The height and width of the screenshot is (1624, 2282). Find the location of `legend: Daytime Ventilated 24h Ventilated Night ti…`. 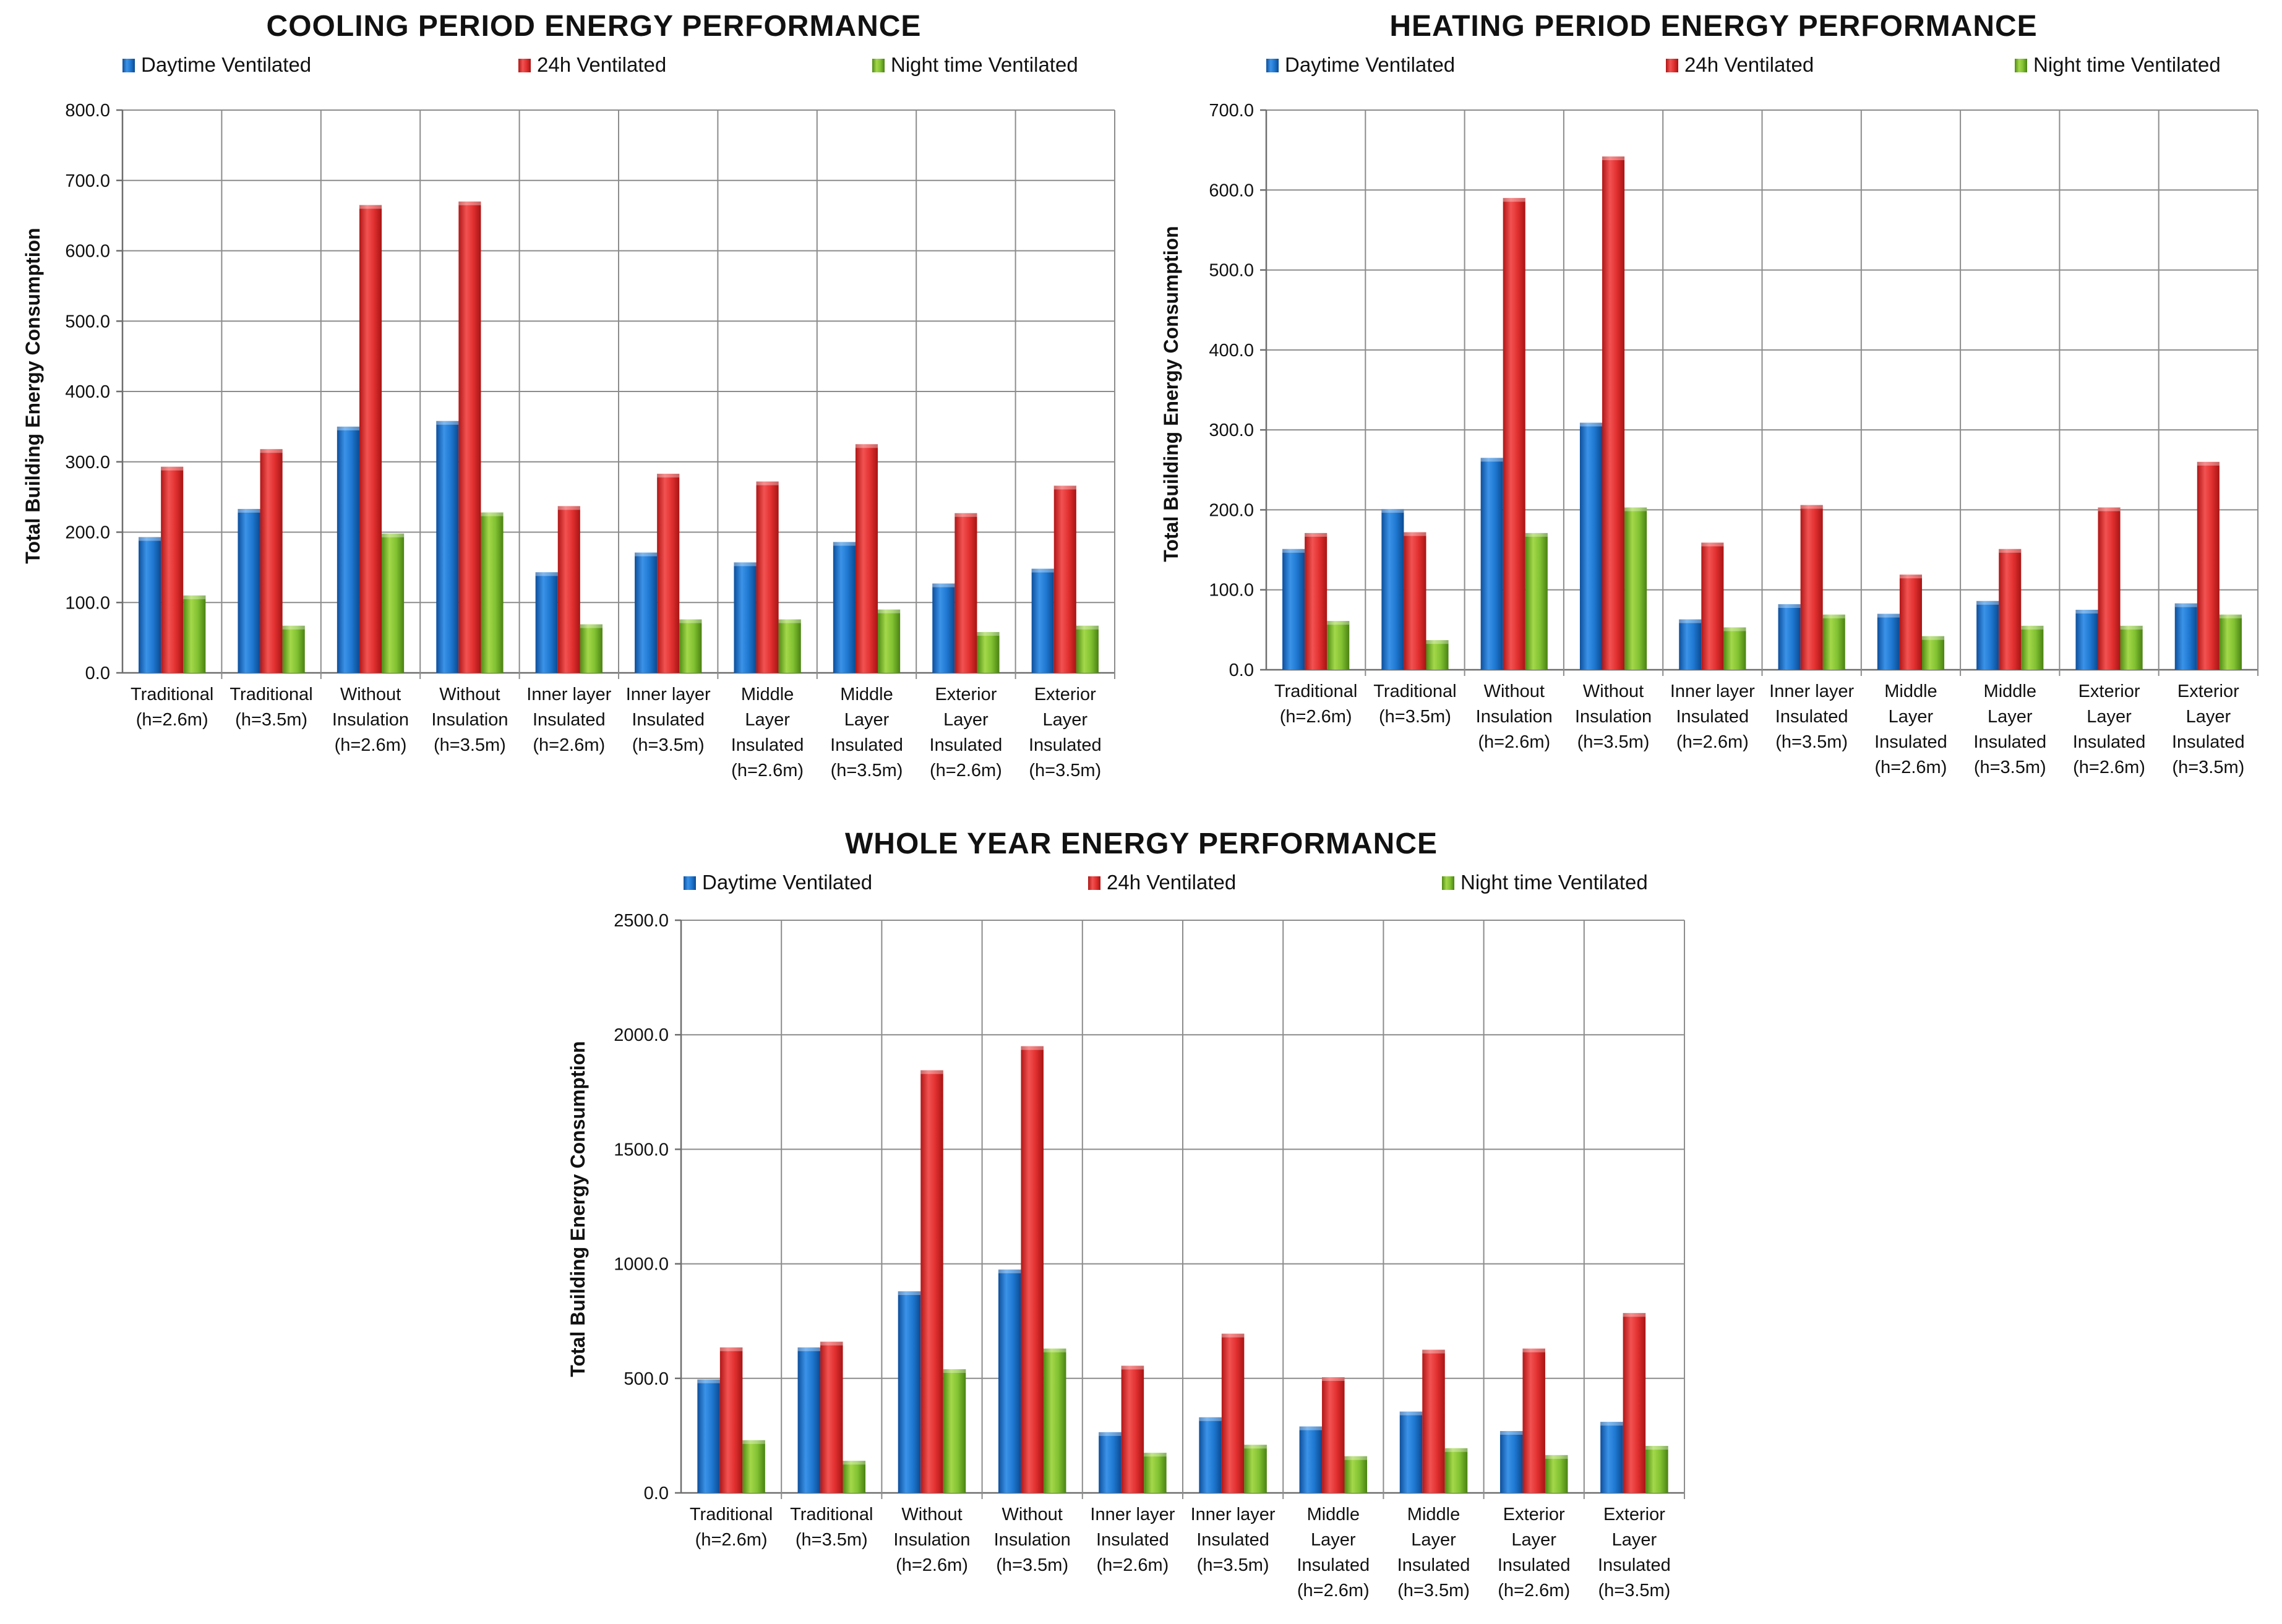

legend: Daytime Ventilated 24h Ventilated Night ti… is located at coordinates (600, 64).